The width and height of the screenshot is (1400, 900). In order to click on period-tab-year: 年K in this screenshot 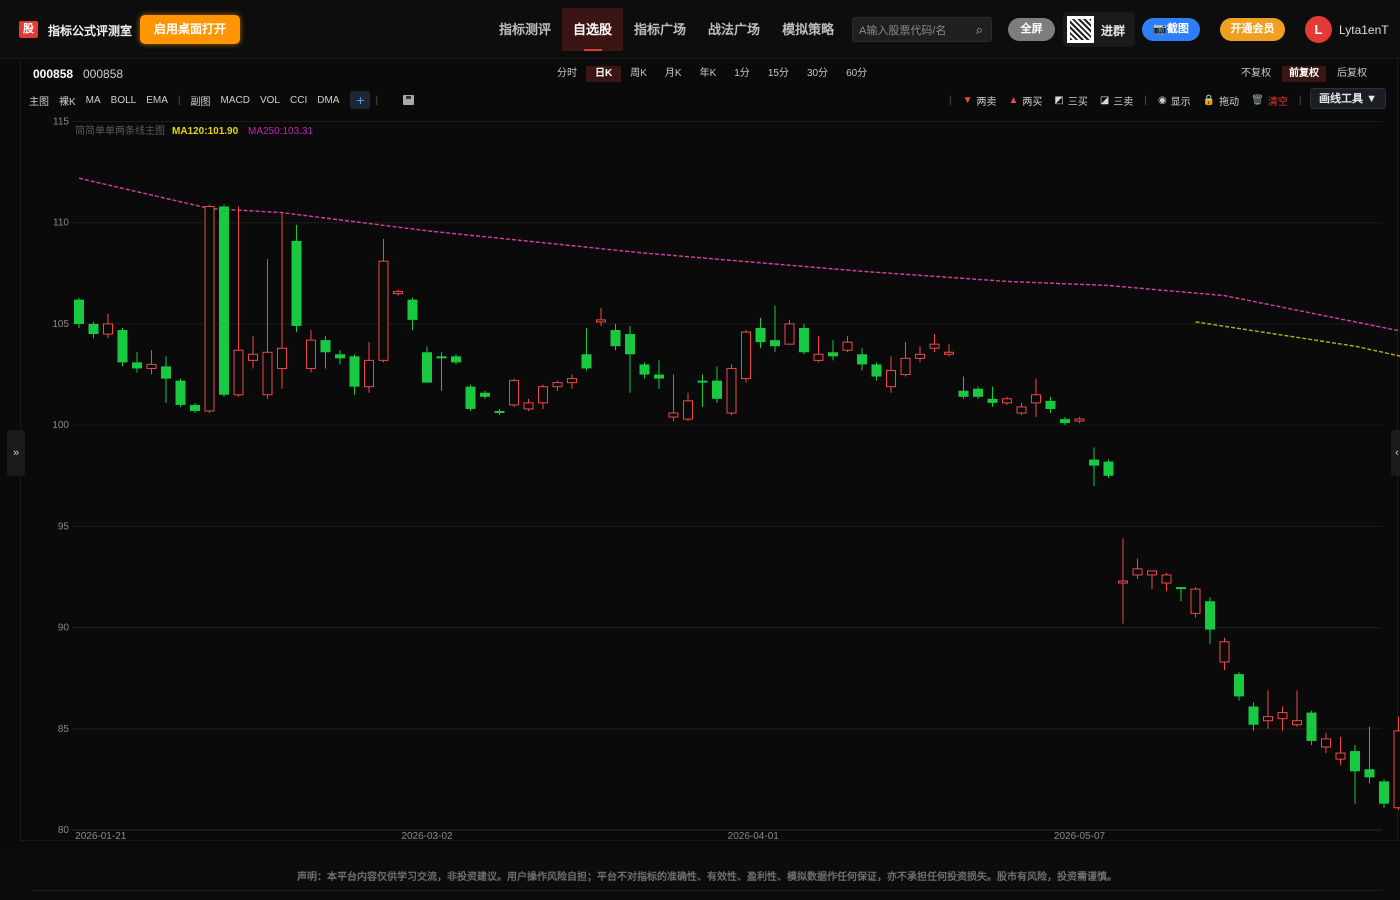, I will do `click(708, 73)`.